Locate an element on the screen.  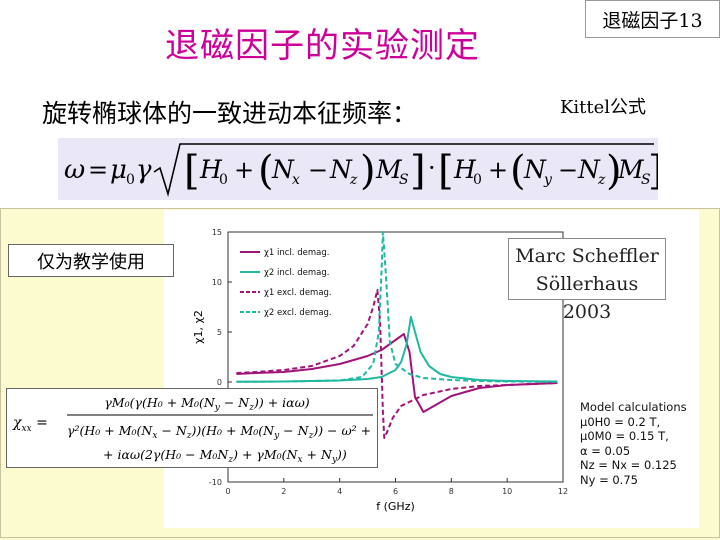
svg-text: x is located at coordinates (296, 180).